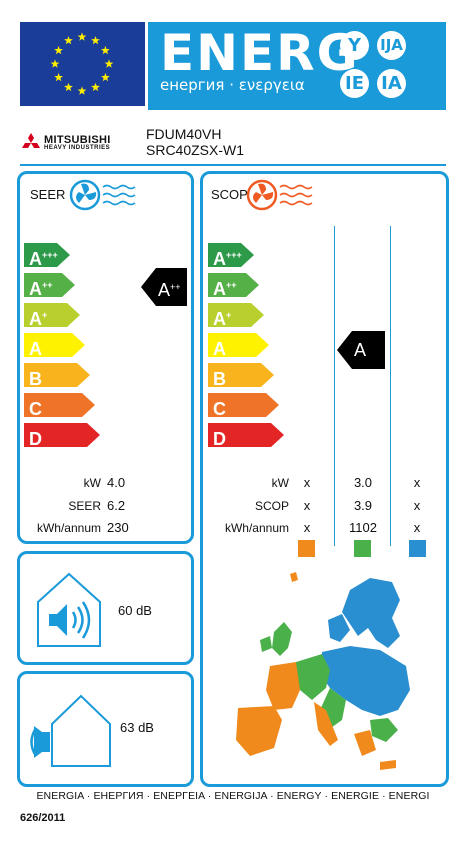  What do you see at coordinates (246, 435) in the screenshot?
I see `heating-scale-arrow: D` at bounding box center [246, 435].